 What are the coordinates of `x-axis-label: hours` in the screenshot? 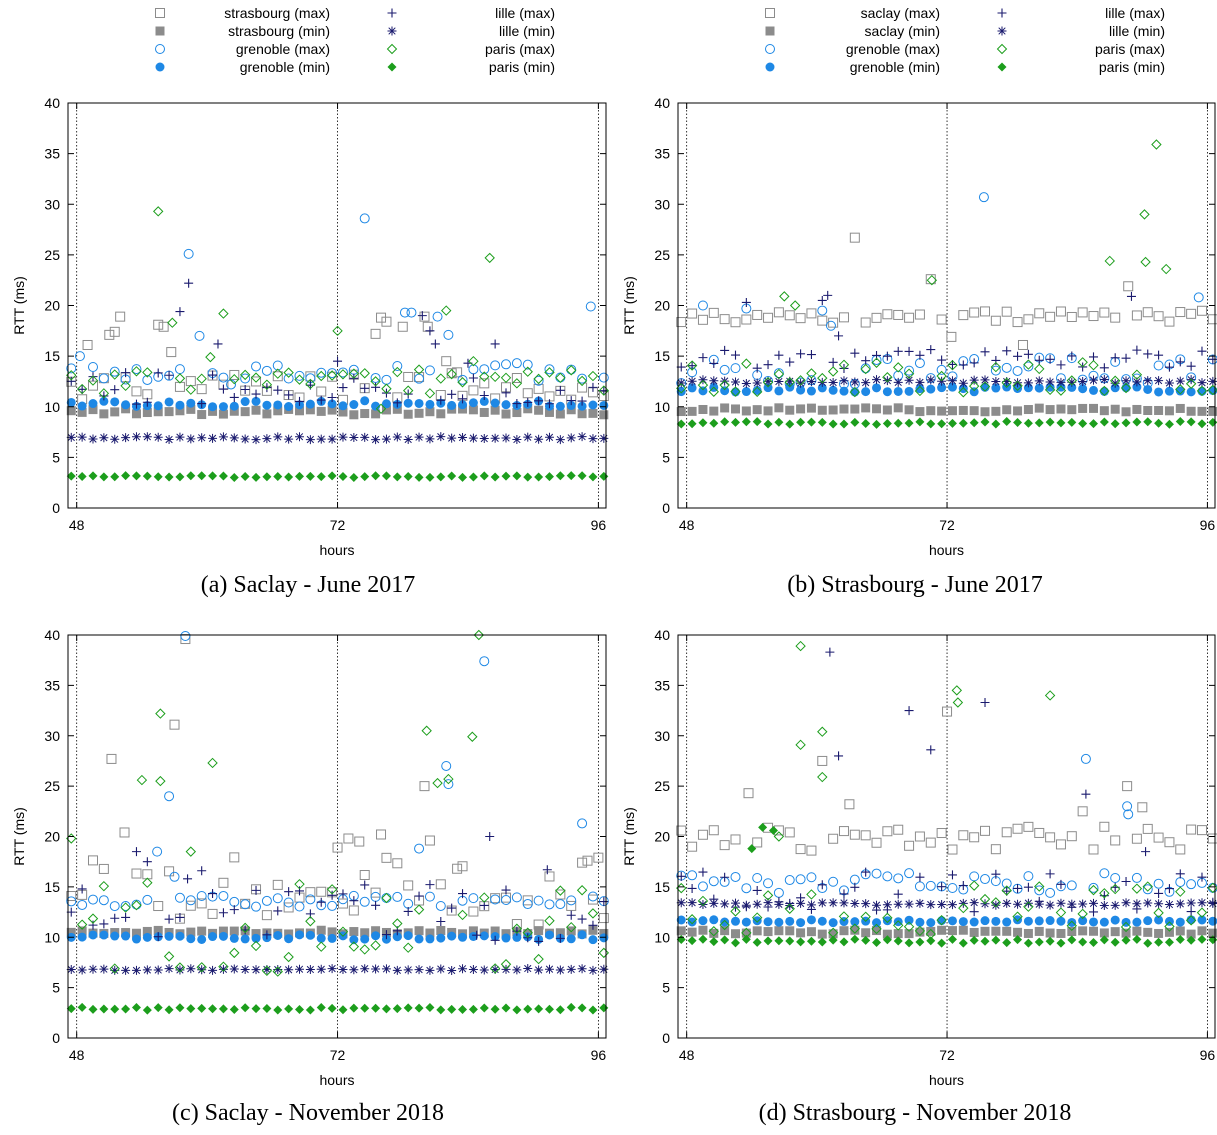 It's located at (946, 550).